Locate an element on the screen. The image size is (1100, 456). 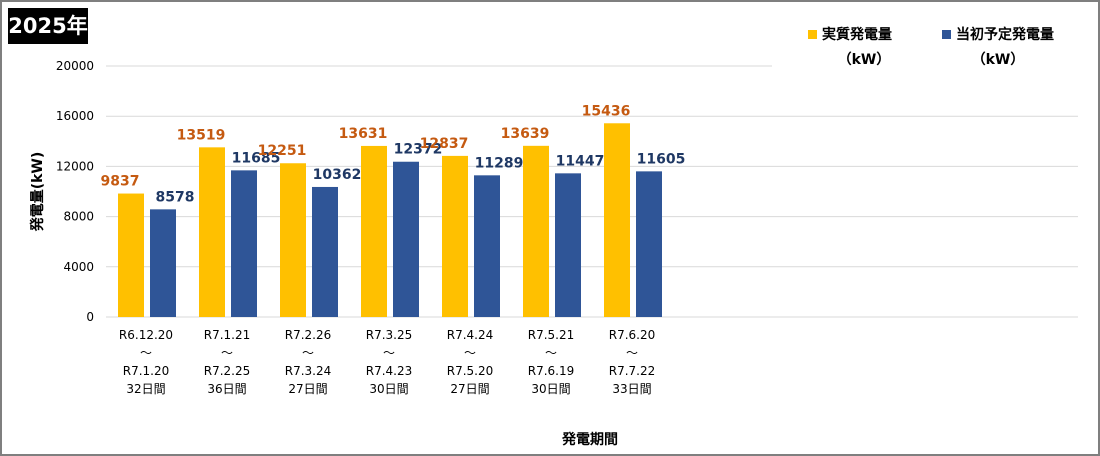
y-tick-label: 16000 is located at coordinates (75, 116).